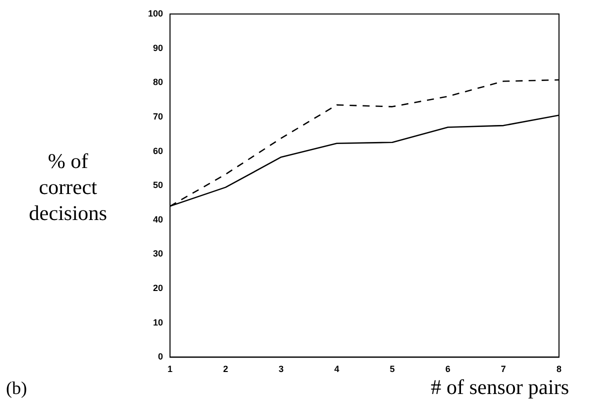 The height and width of the screenshot is (408, 589). Describe the element at coordinates (68, 187) in the screenshot. I see `y-axis-title: % of correct decisions` at that location.